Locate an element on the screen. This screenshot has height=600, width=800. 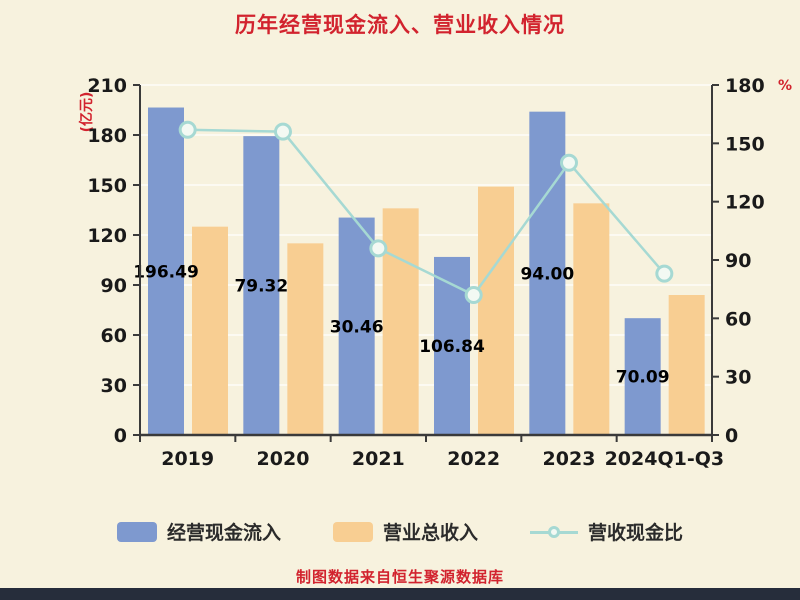
right-axis-unit: % is located at coordinates (784, 86).